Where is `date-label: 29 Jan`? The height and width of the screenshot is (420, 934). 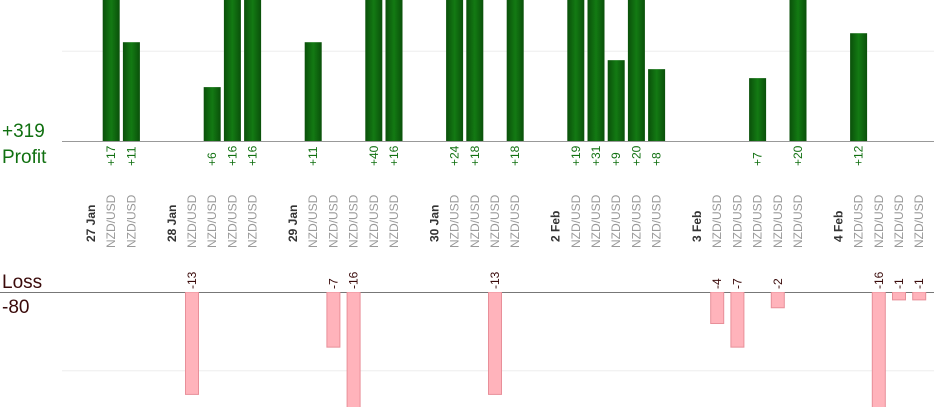
date-label: 29 Jan is located at coordinates (293, 223).